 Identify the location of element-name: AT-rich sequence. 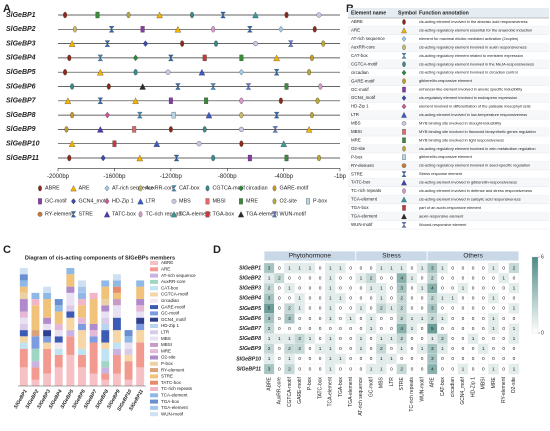
(368, 38).